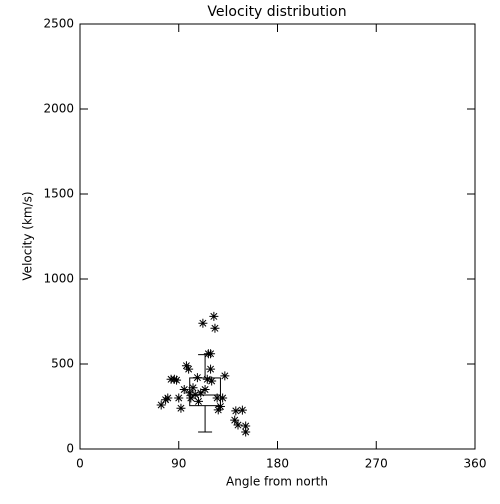  I want to click on y-tick-label: 2500, so click(58, 24).